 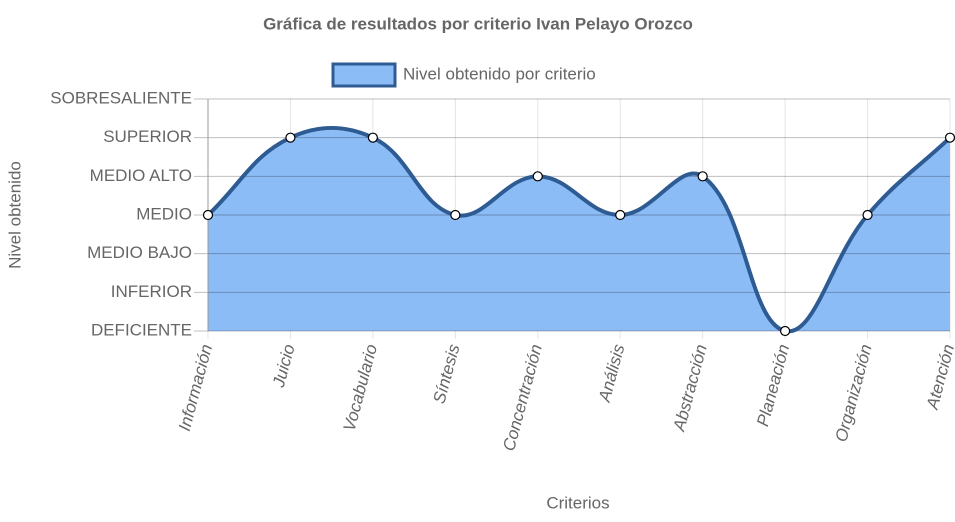 What do you see at coordinates (121, 97) in the screenshot?
I see `y-tick-label: SOBRESALIENTE` at bounding box center [121, 97].